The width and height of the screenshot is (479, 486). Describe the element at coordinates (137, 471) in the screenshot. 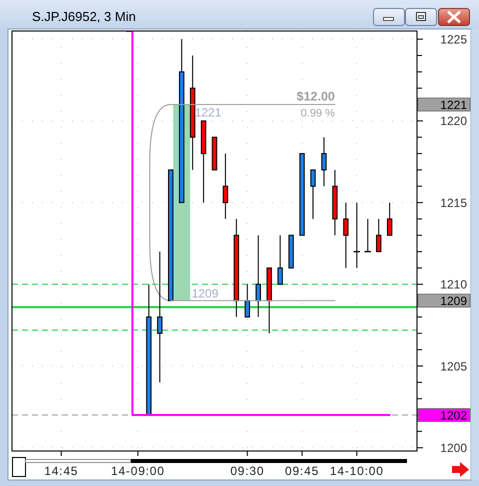

I see `x-tick-label: 14-09:00` at that location.